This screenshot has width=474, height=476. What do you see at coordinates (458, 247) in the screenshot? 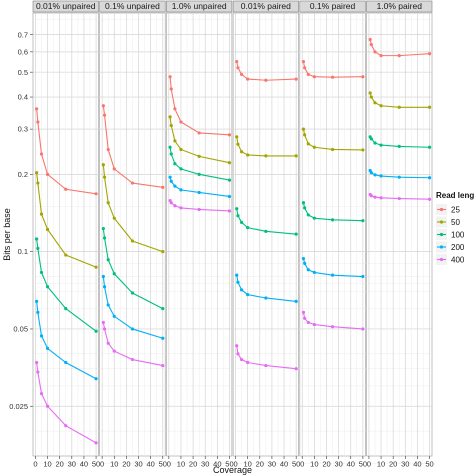
I see `legend-label: 200` at bounding box center [458, 247].